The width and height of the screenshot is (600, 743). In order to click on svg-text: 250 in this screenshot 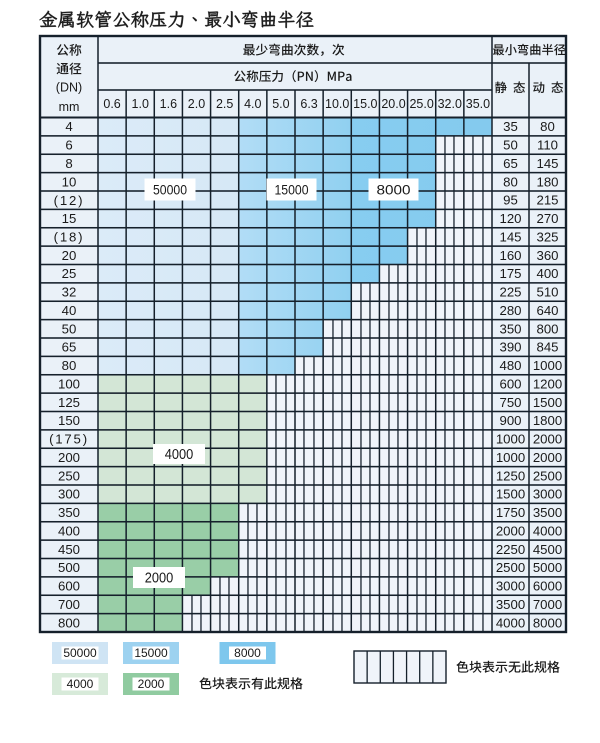, I will do `click(69, 475)`.